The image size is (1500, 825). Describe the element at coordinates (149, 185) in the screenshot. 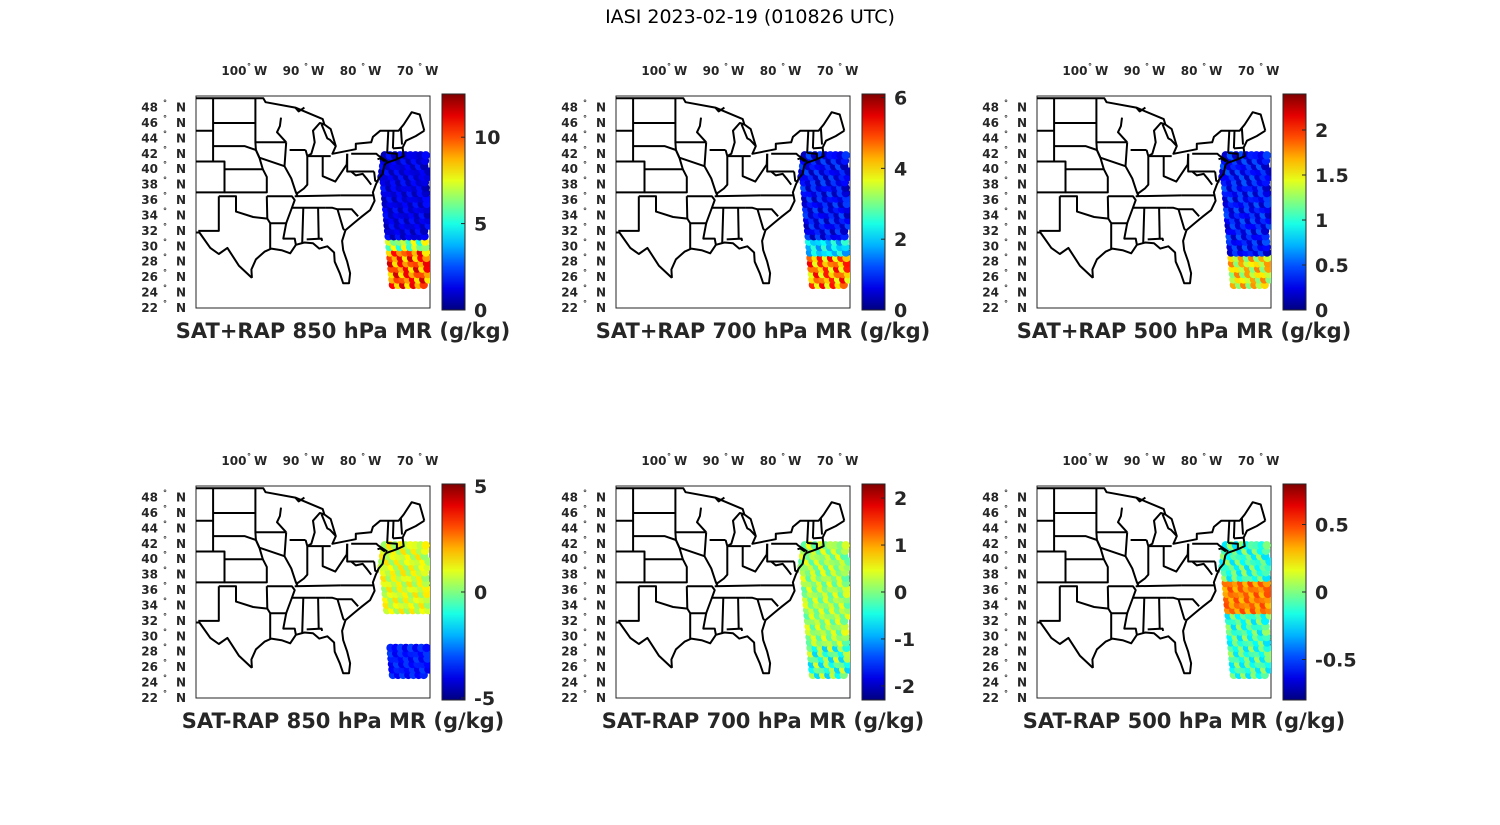

I see `lat-label: 38` at that location.